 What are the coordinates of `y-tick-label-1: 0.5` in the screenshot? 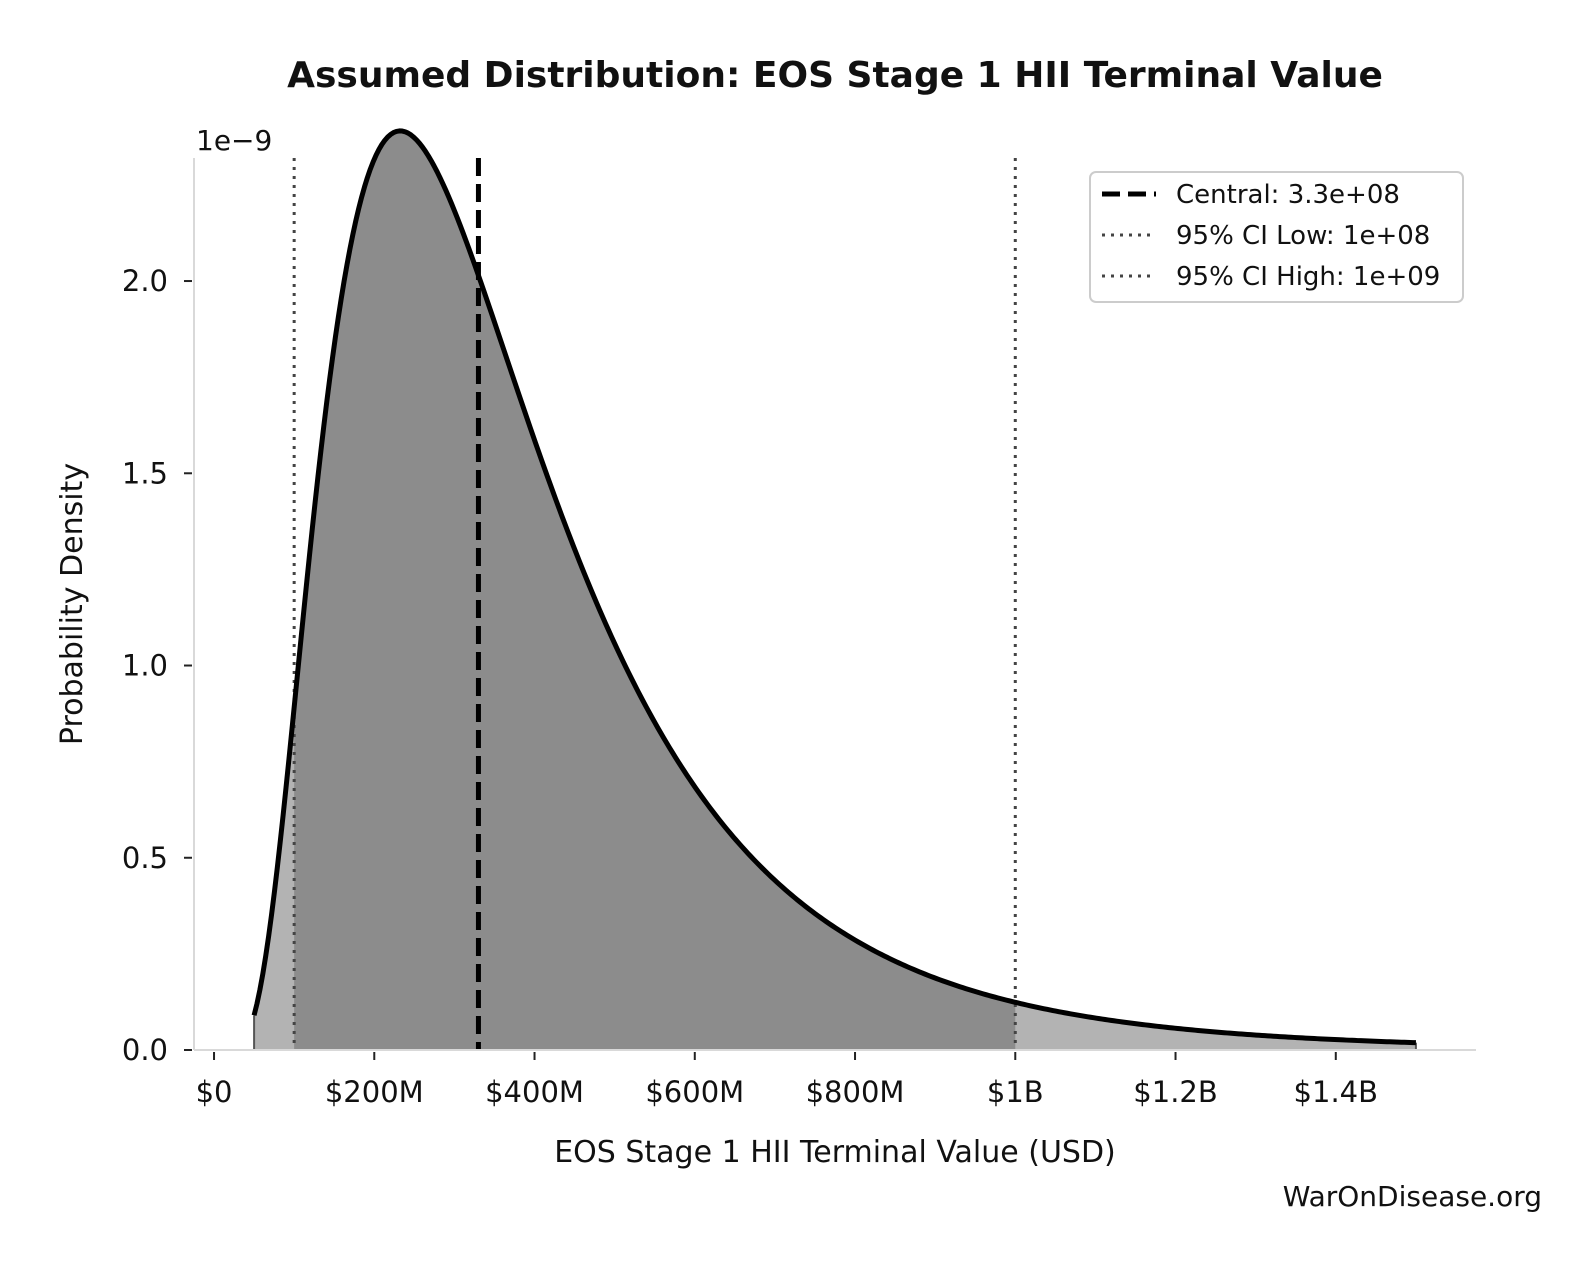 It's located at (145, 858).